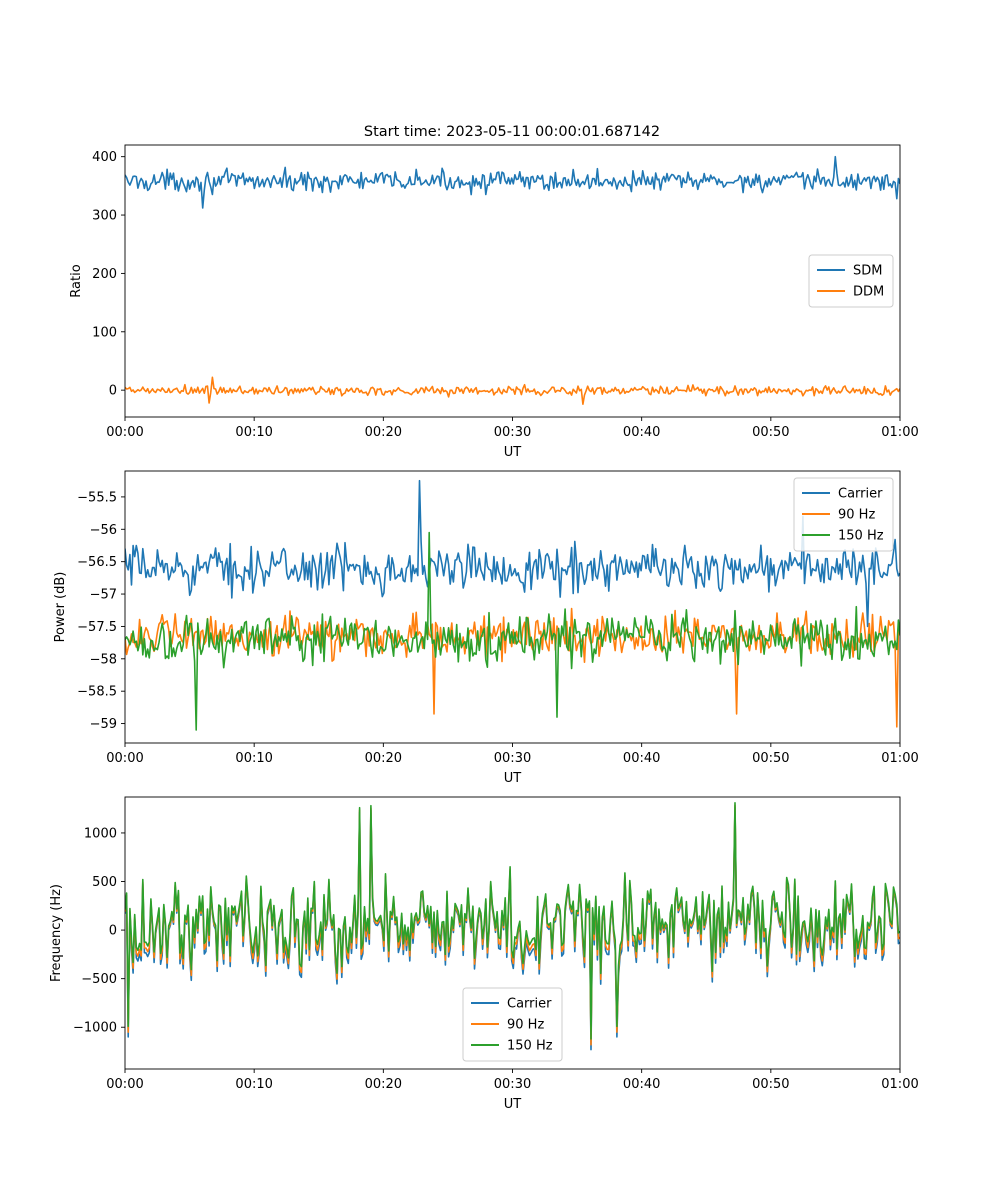 The image size is (1000, 1200). I want to click on y-tick-label: −57.5, so click(97, 627).